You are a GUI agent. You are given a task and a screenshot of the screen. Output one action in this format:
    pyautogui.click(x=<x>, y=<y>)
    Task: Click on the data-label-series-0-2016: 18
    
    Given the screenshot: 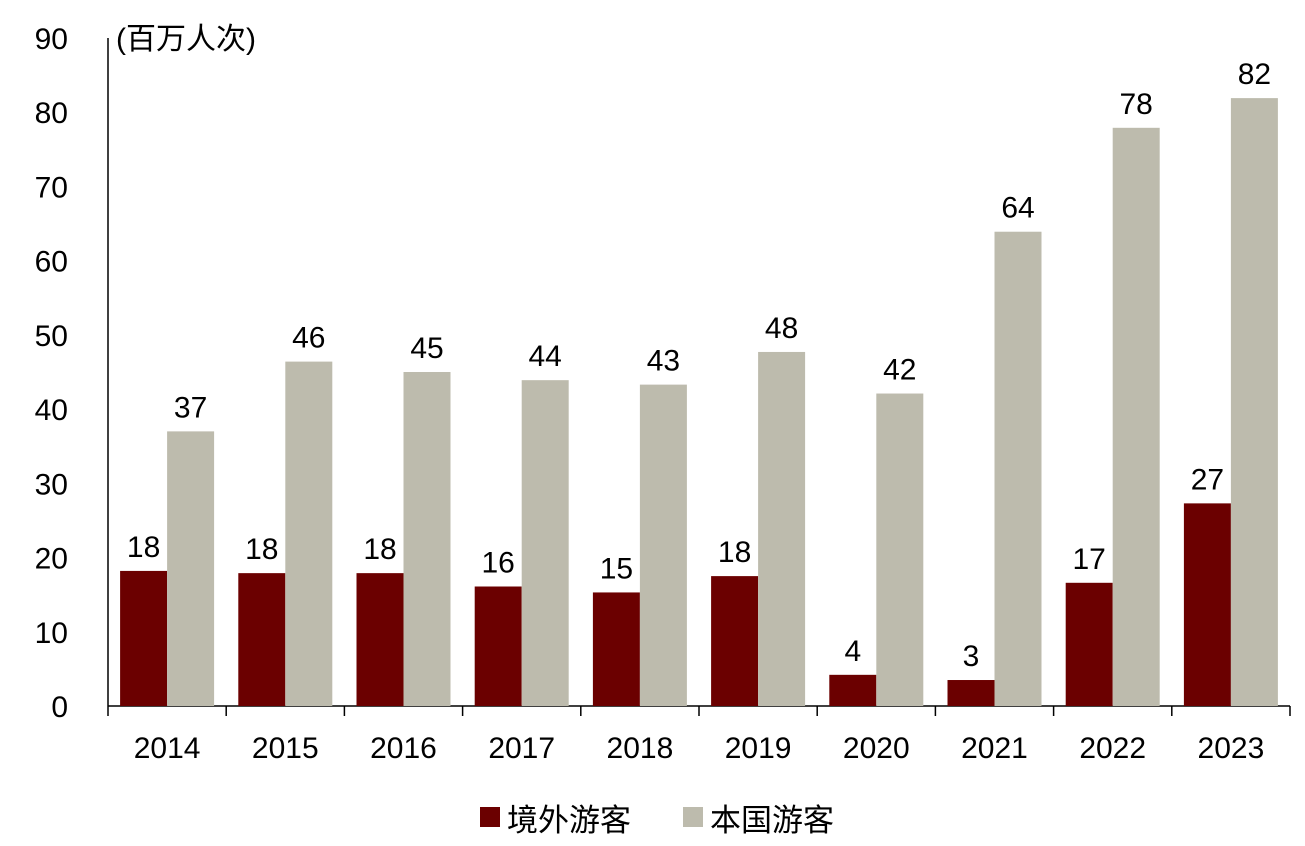 What is the action you would take?
    pyautogui.click(x=379, y=549)
    